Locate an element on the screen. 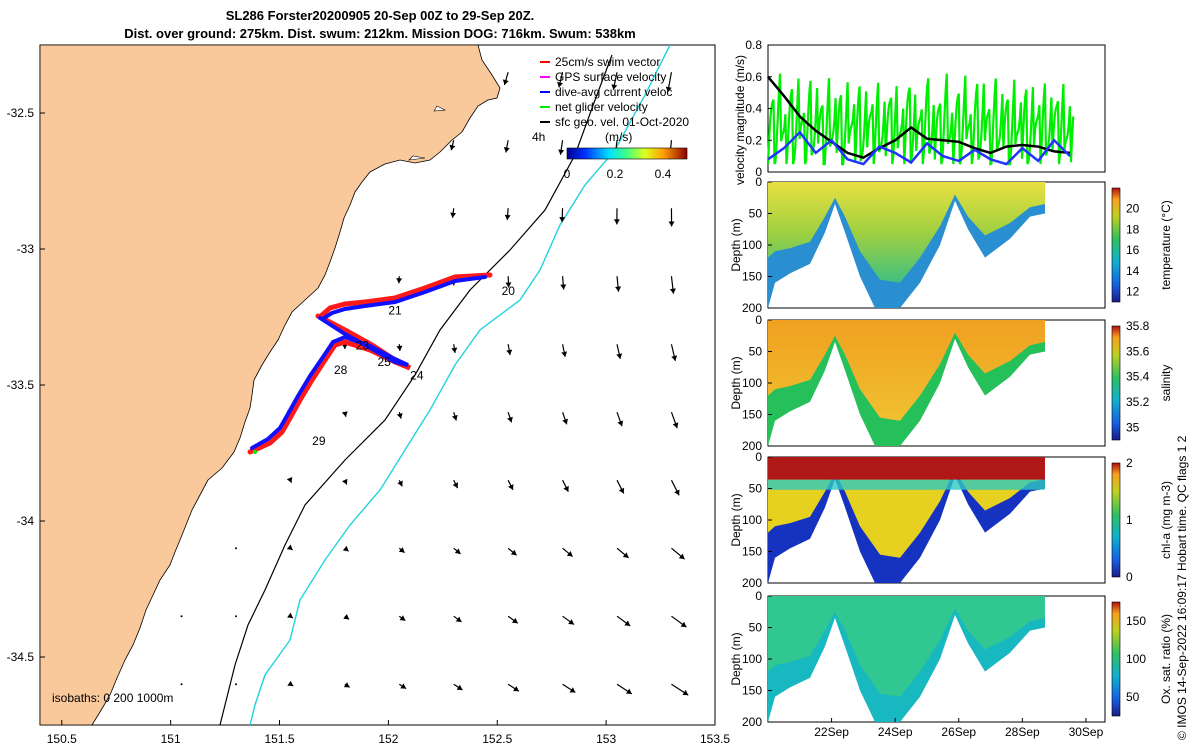 Image resolution: width=1200 pixels, height=747 pixels. legend-label: 25cm/s swim vector is located at coordinates (607, 62).